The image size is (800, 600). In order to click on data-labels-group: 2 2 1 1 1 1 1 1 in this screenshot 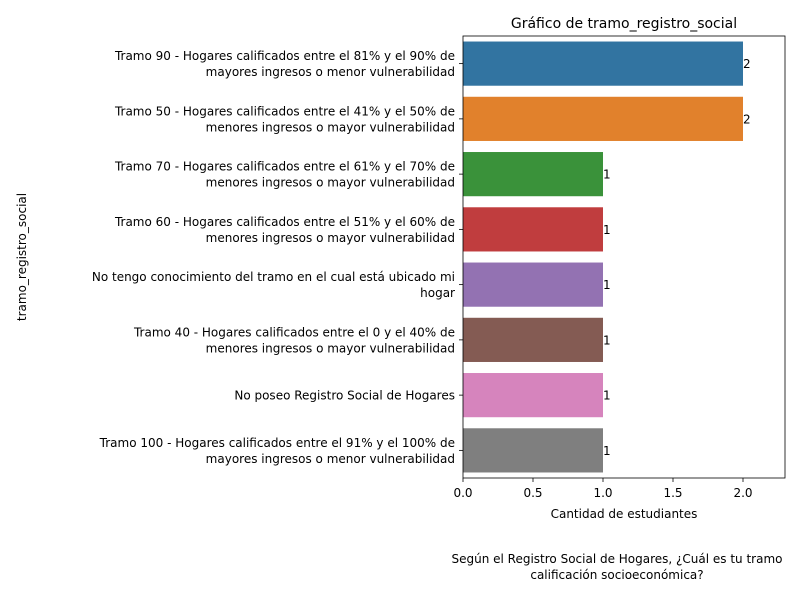, I will do `click(677, 257)`.